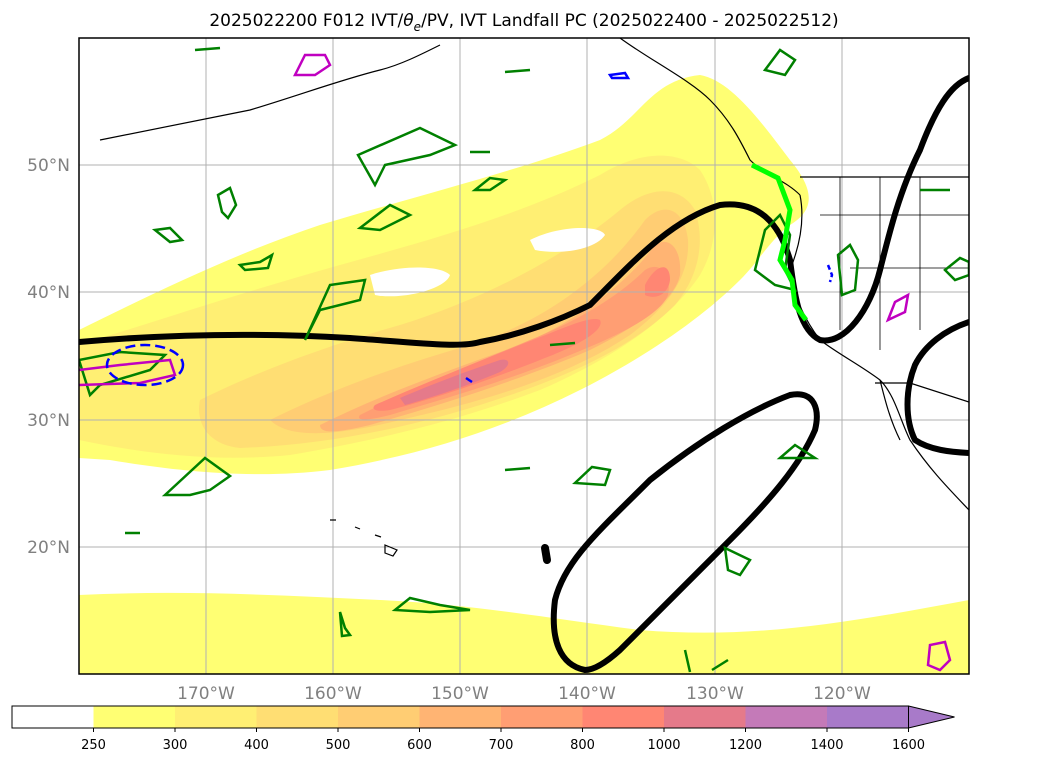  What do you see at coordinates (48, 166) in the screenshot?
I see `y-tick-50N: 50°N` at bounding box center [48, 166].